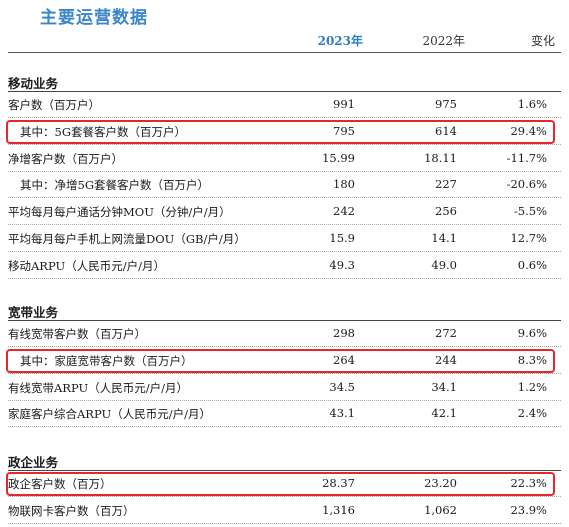 The image size is (569, 527). Describe the element at coordinates (60, 484) in the screenshot. I see `row-label: 政企客户数（百万）` at that location.